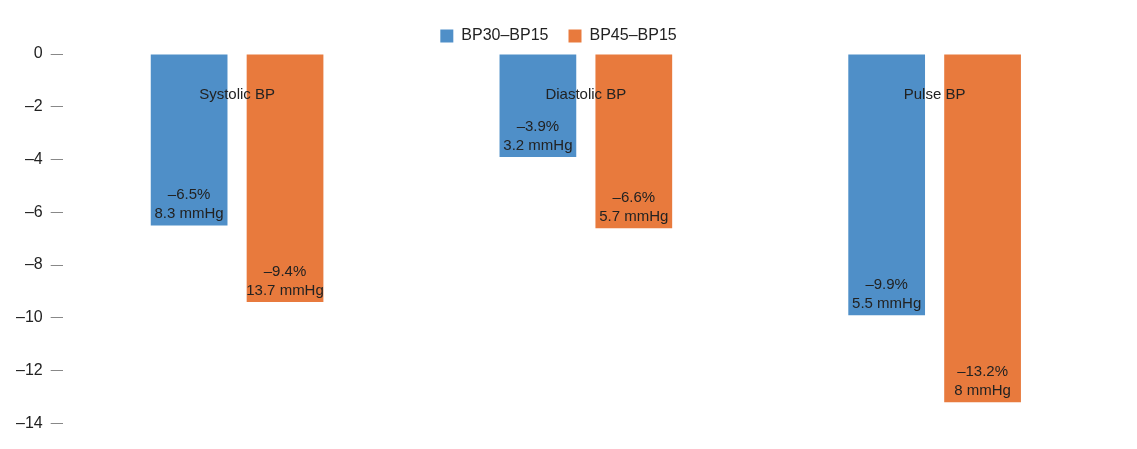 The image size is (1137, 449). What do you see at coordinates (29, 317) in the screenshot?
I see `y-tick-label: –10` at bounding box center [29, 317].